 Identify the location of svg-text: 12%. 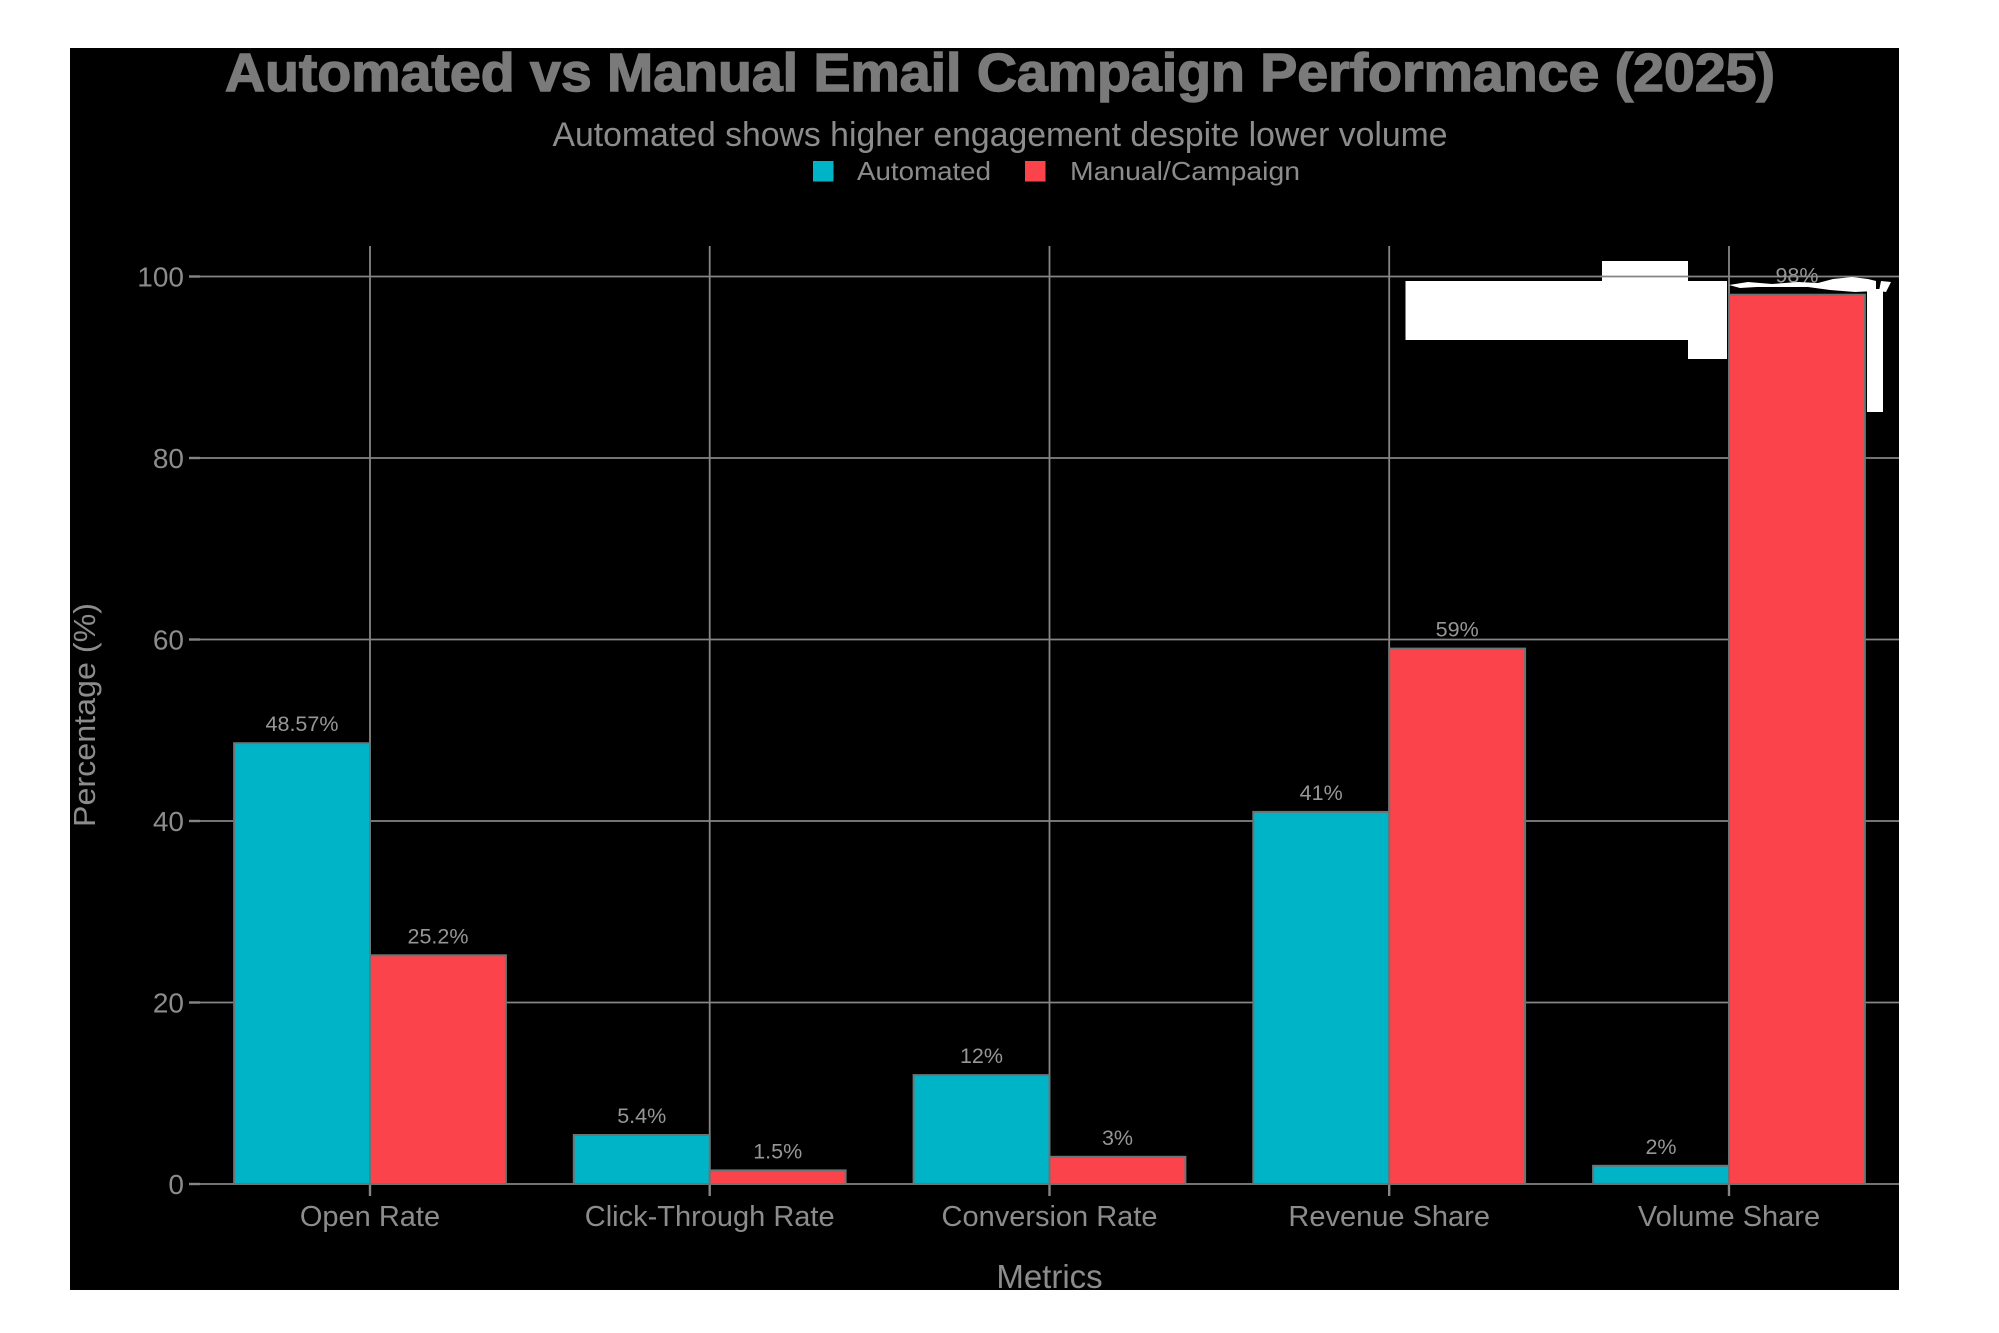
(981, 1056).